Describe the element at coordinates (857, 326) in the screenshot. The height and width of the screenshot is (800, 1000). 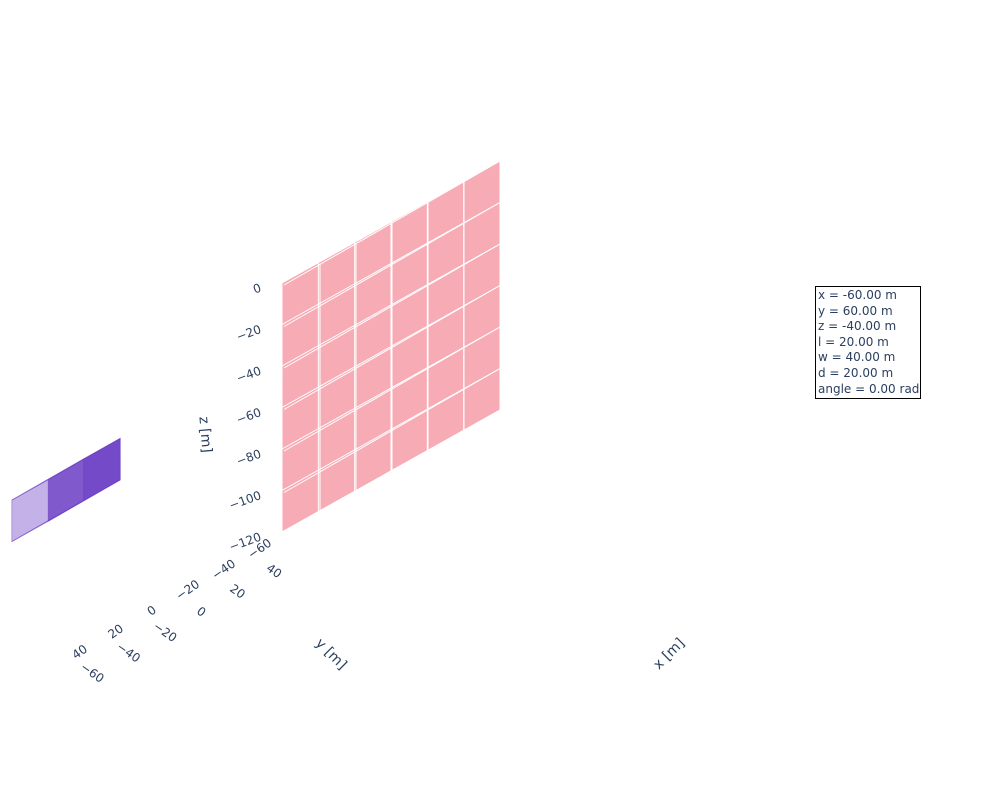
I see `annotation-line-z: z = -40.00 m` at that location.